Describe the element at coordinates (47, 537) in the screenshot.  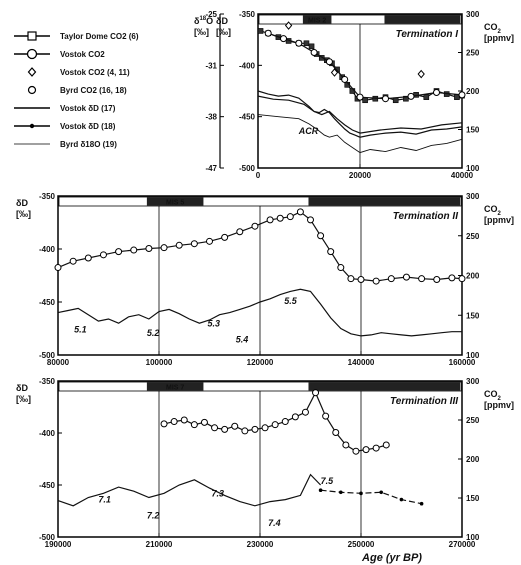
I see `y-tick-label-left: -500` at that location.